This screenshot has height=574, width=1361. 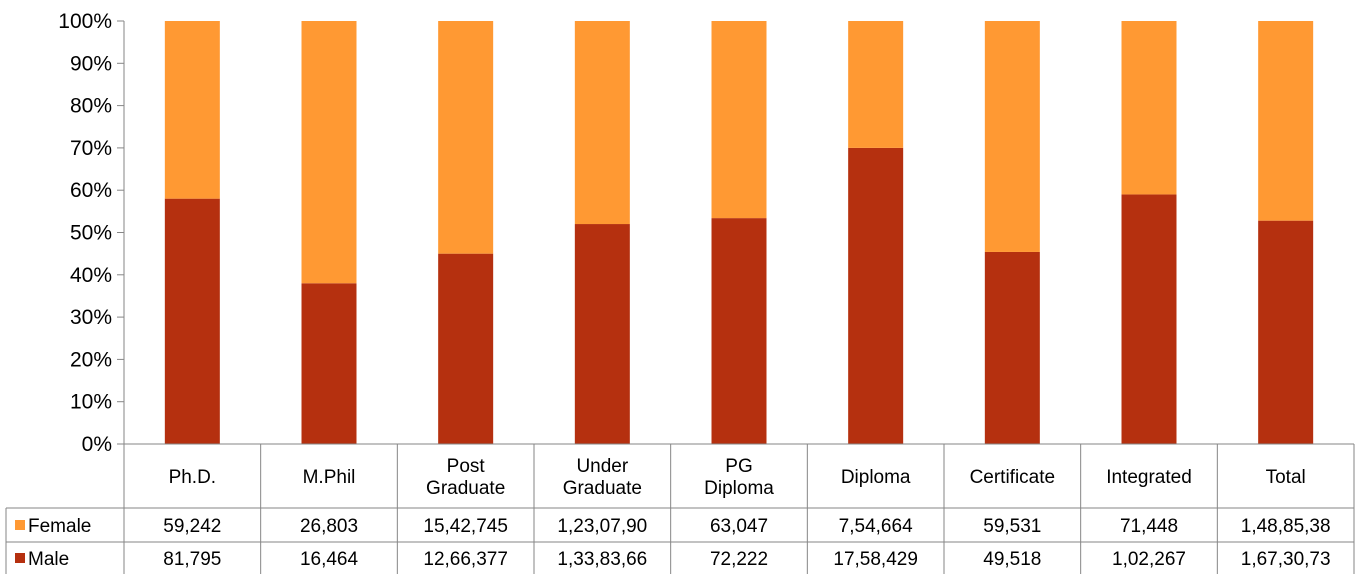 What do you see at coordinates (1286, 526) in the screenshot?
I see `table-cell-value: 1,48,85,38` at bounding box center [1286, 526].